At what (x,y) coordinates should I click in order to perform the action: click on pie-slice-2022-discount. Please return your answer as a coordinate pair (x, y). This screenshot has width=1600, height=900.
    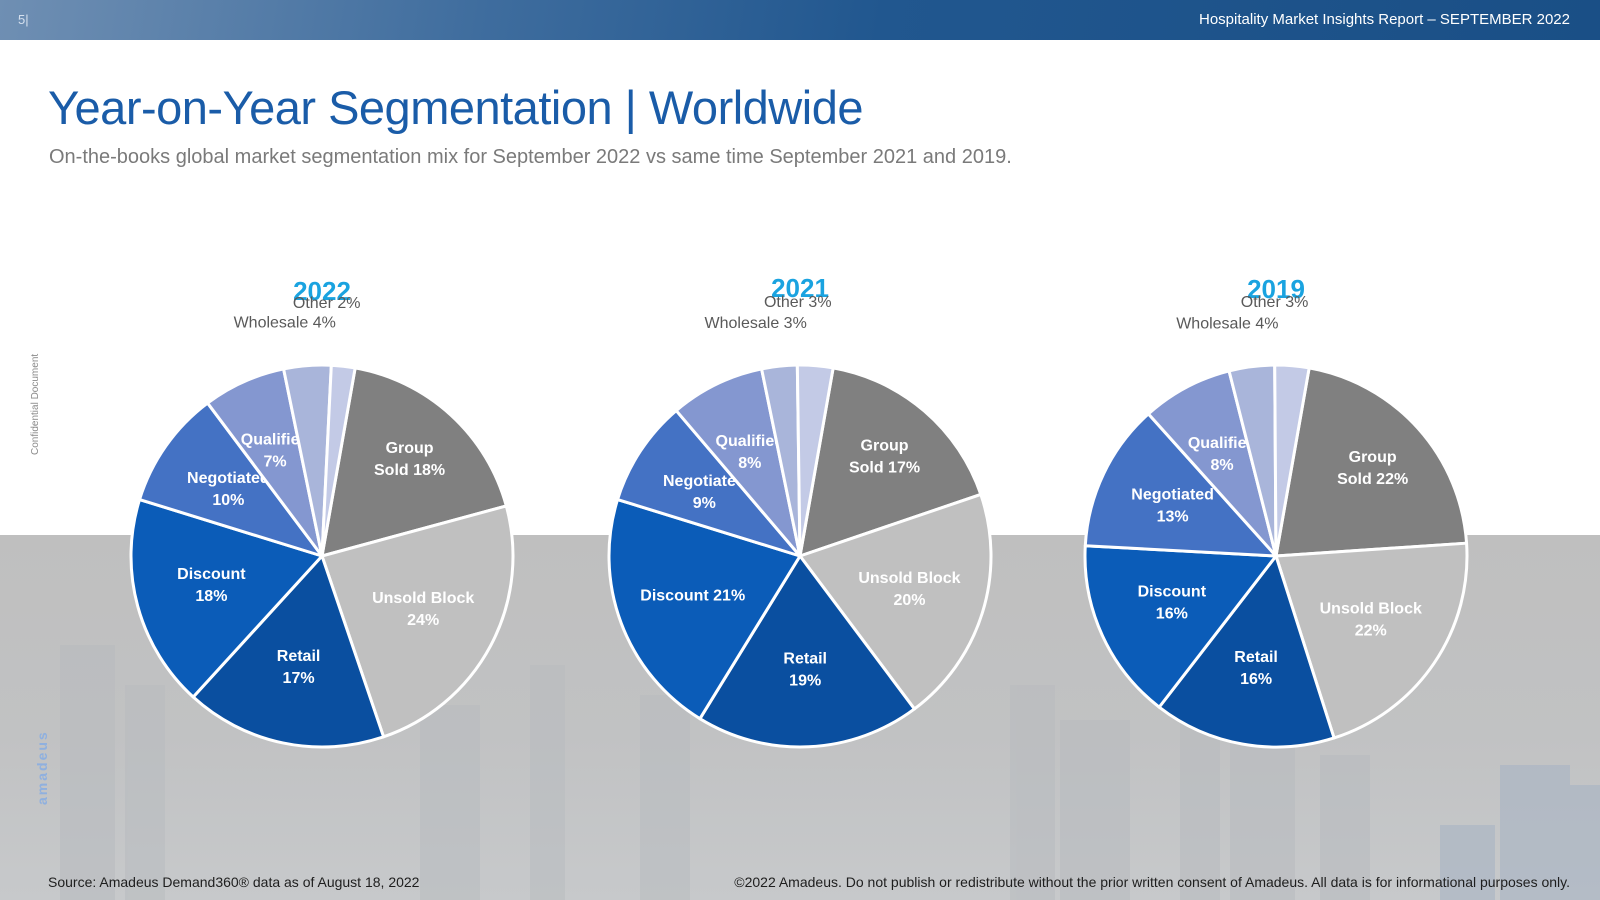
    Looking at the image, I should click on (226, 598).